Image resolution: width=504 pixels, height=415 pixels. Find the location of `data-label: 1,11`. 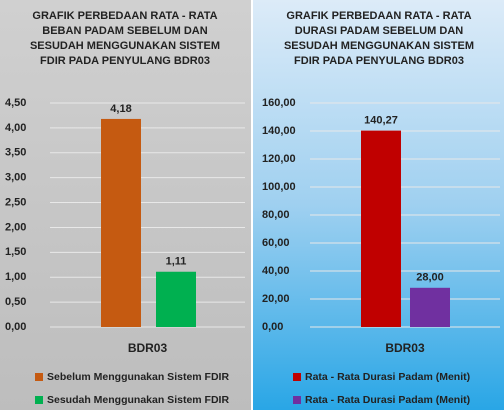

data-label: 1,11 is located at coordinates (176, 262).